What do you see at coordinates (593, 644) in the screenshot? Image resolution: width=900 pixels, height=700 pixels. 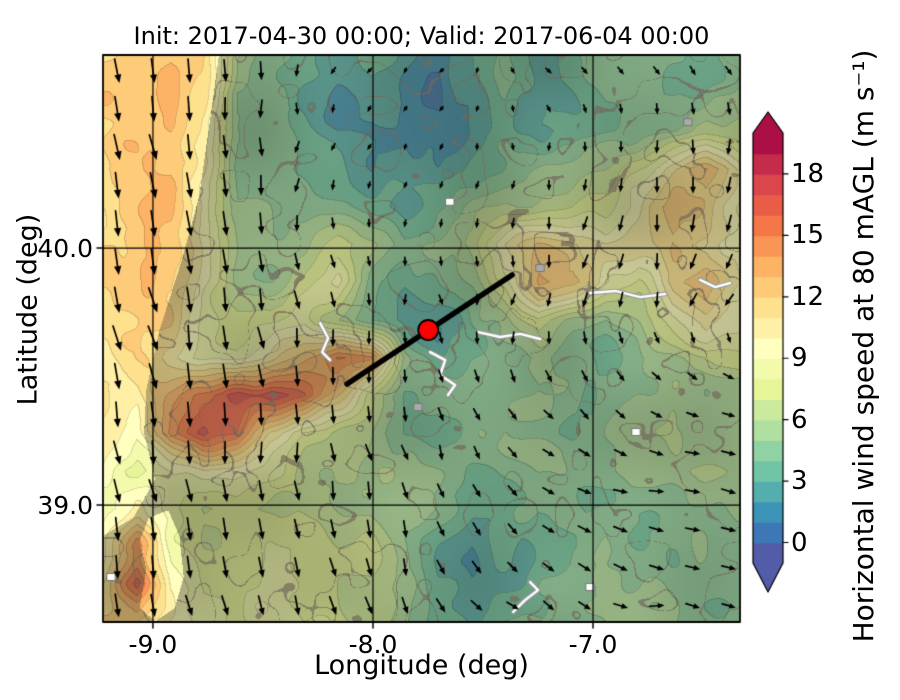 I see `x-tick-label-2: -7.0` at bounding box center [593, 644].